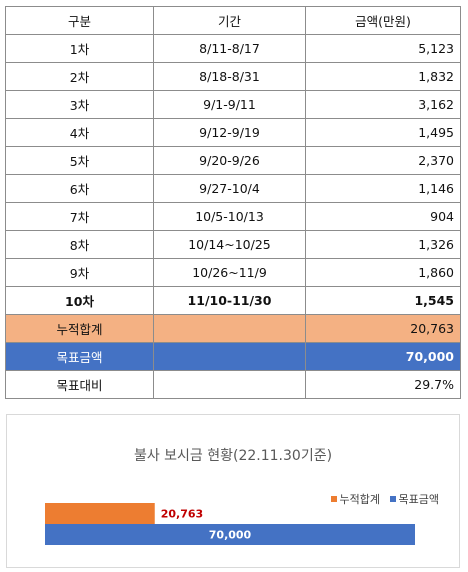  What do you see at coordinates (79, 132) in the screenshot?
I see `row-label: 4차` at bounding box center [79, 132].